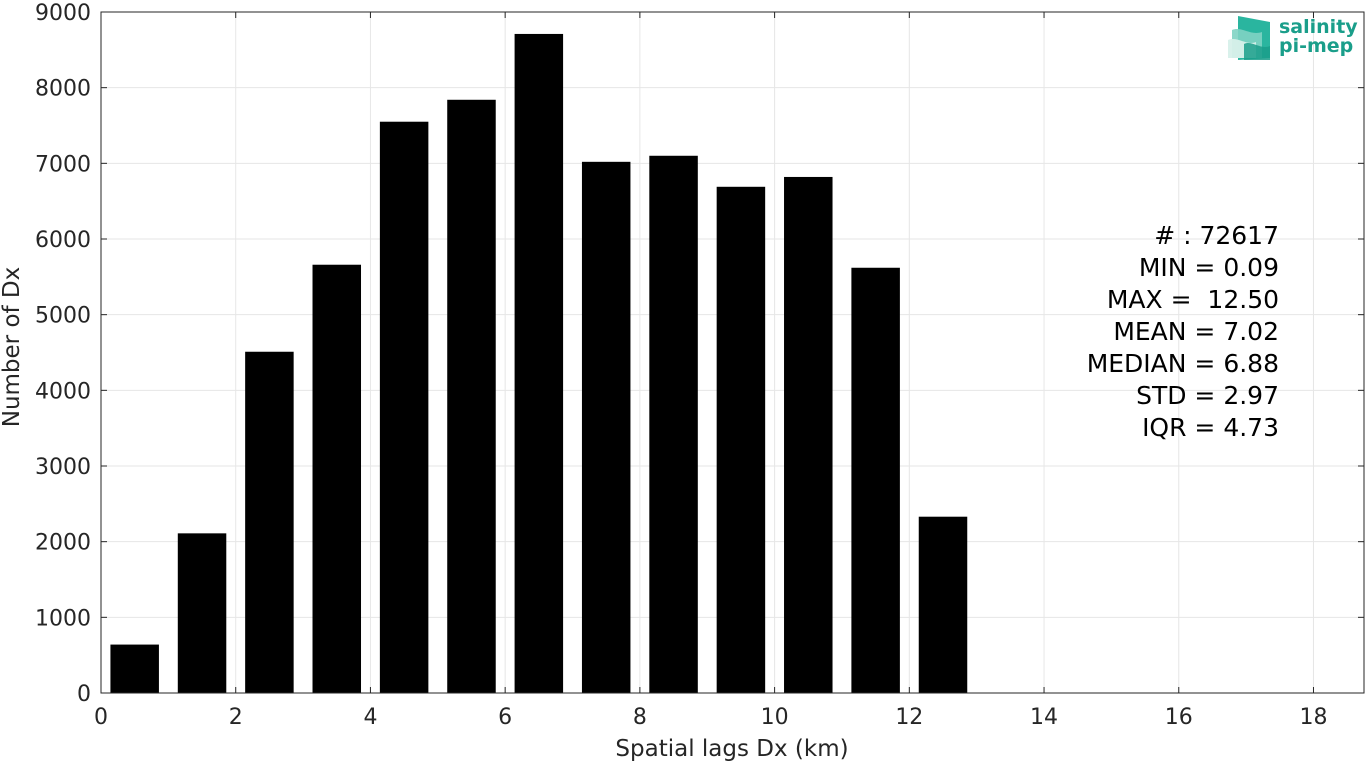 This screenshot has width=1365, height=763. Describe the element at coordinates (1209, 267) in the screenshot. I see `stat-line-1: MIN = 0.09` at that location.